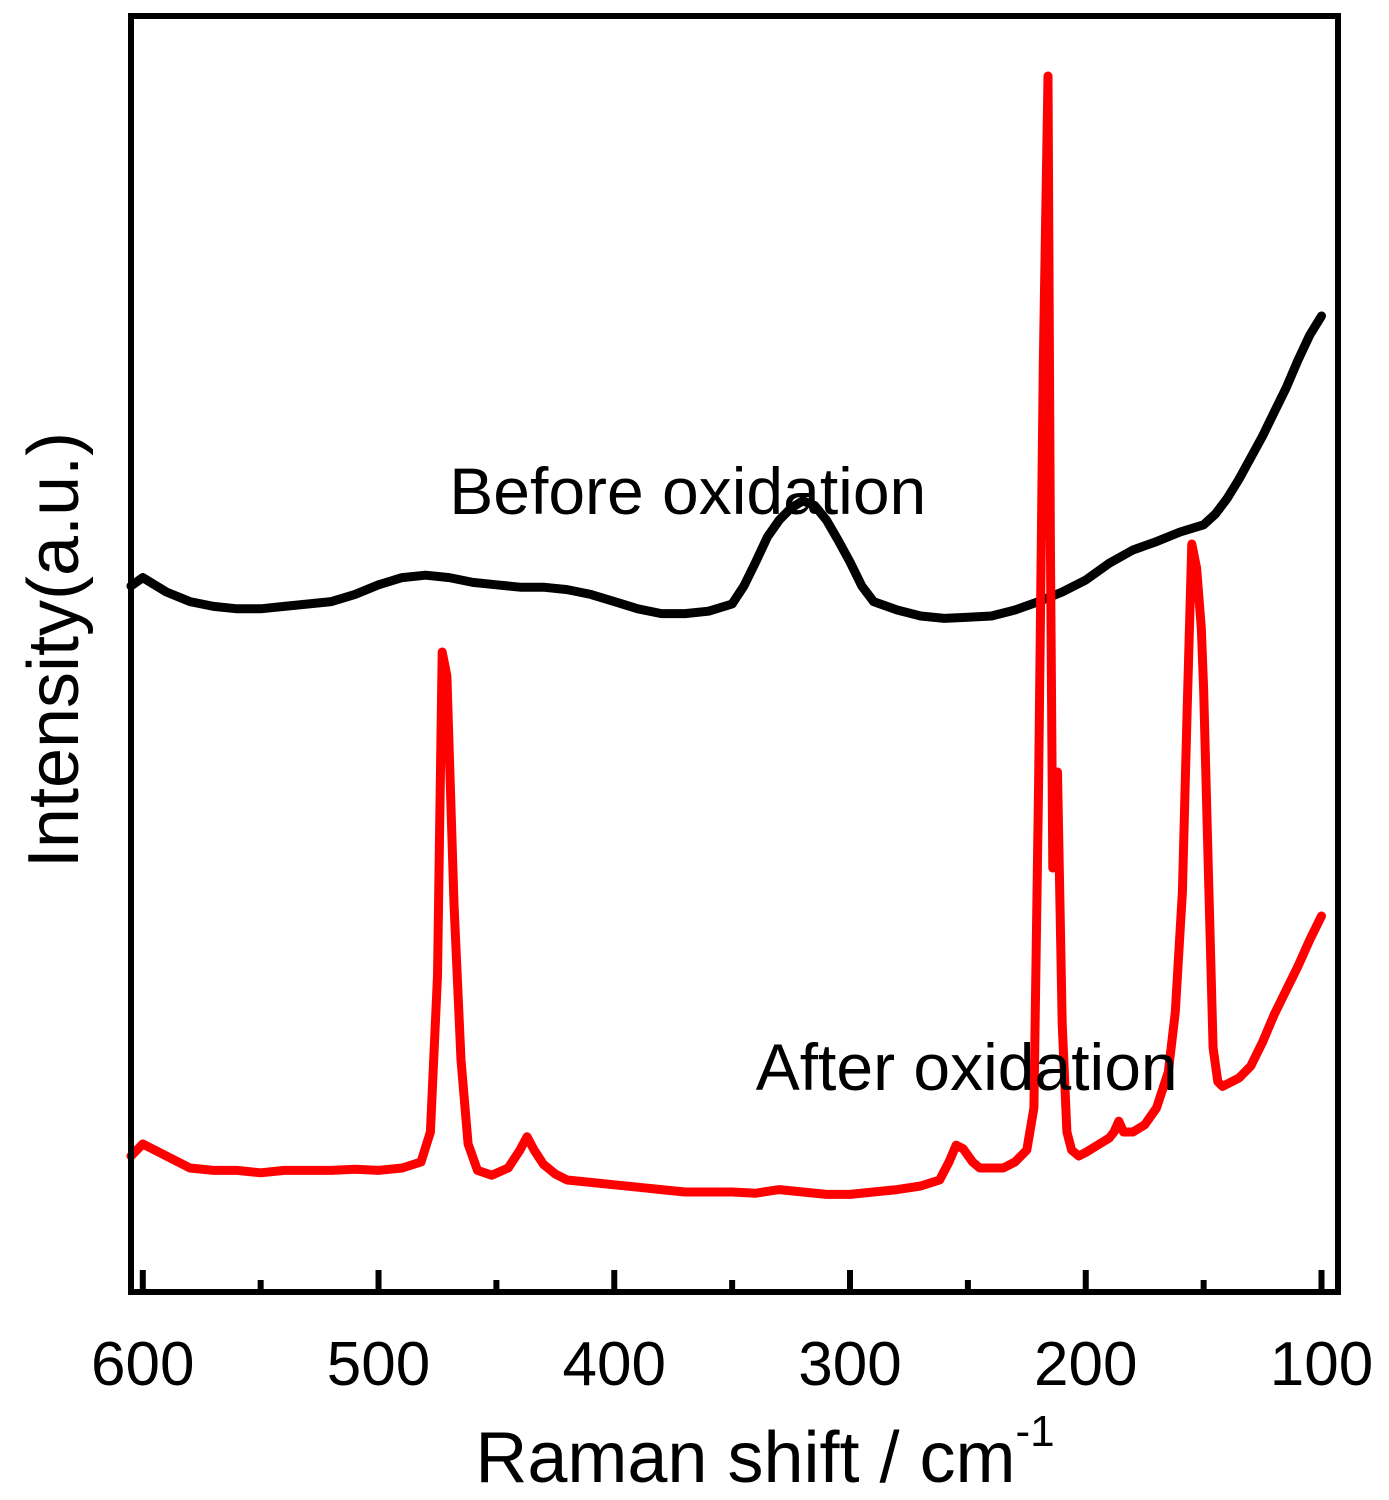 The height and width of the screenshot is (1500, 1389). I want to click on x-axis-title-text: Raman shift / cm, so click(745, 1458).